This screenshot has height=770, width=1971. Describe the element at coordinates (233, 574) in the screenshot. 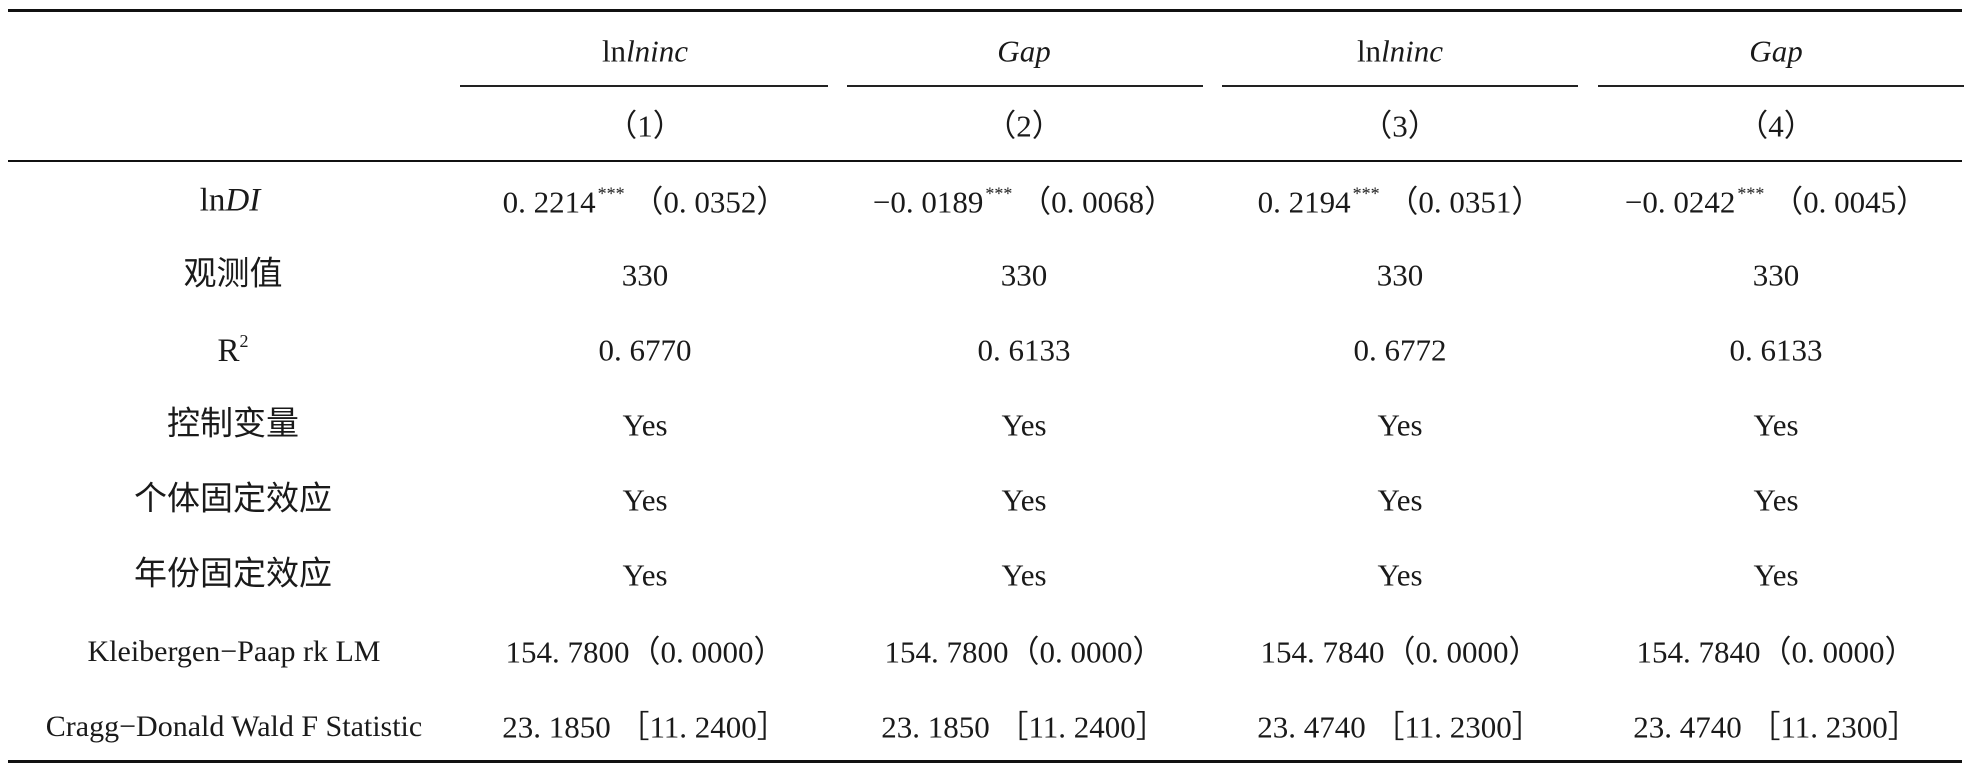

I see `row-label-year-fe: 年份固定效应` at that location.